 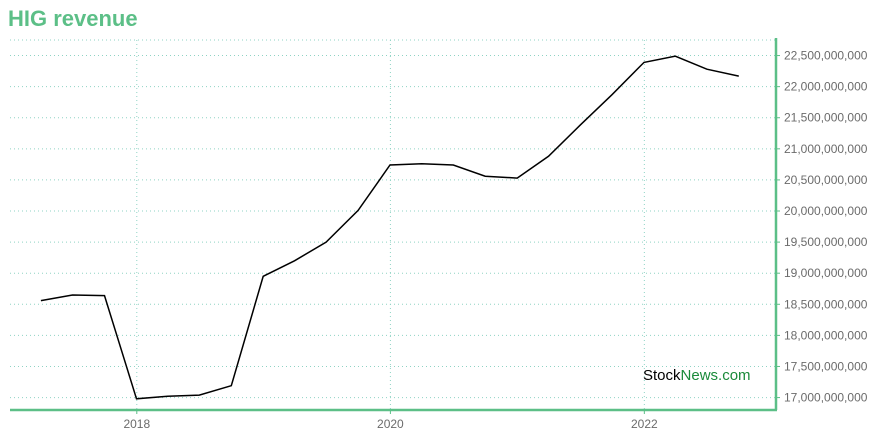 What do you see at coordinates (826, 335) in the screenshot?
I see `y-tick-label: 18,000,000,000` at bounding box center [826, 335].